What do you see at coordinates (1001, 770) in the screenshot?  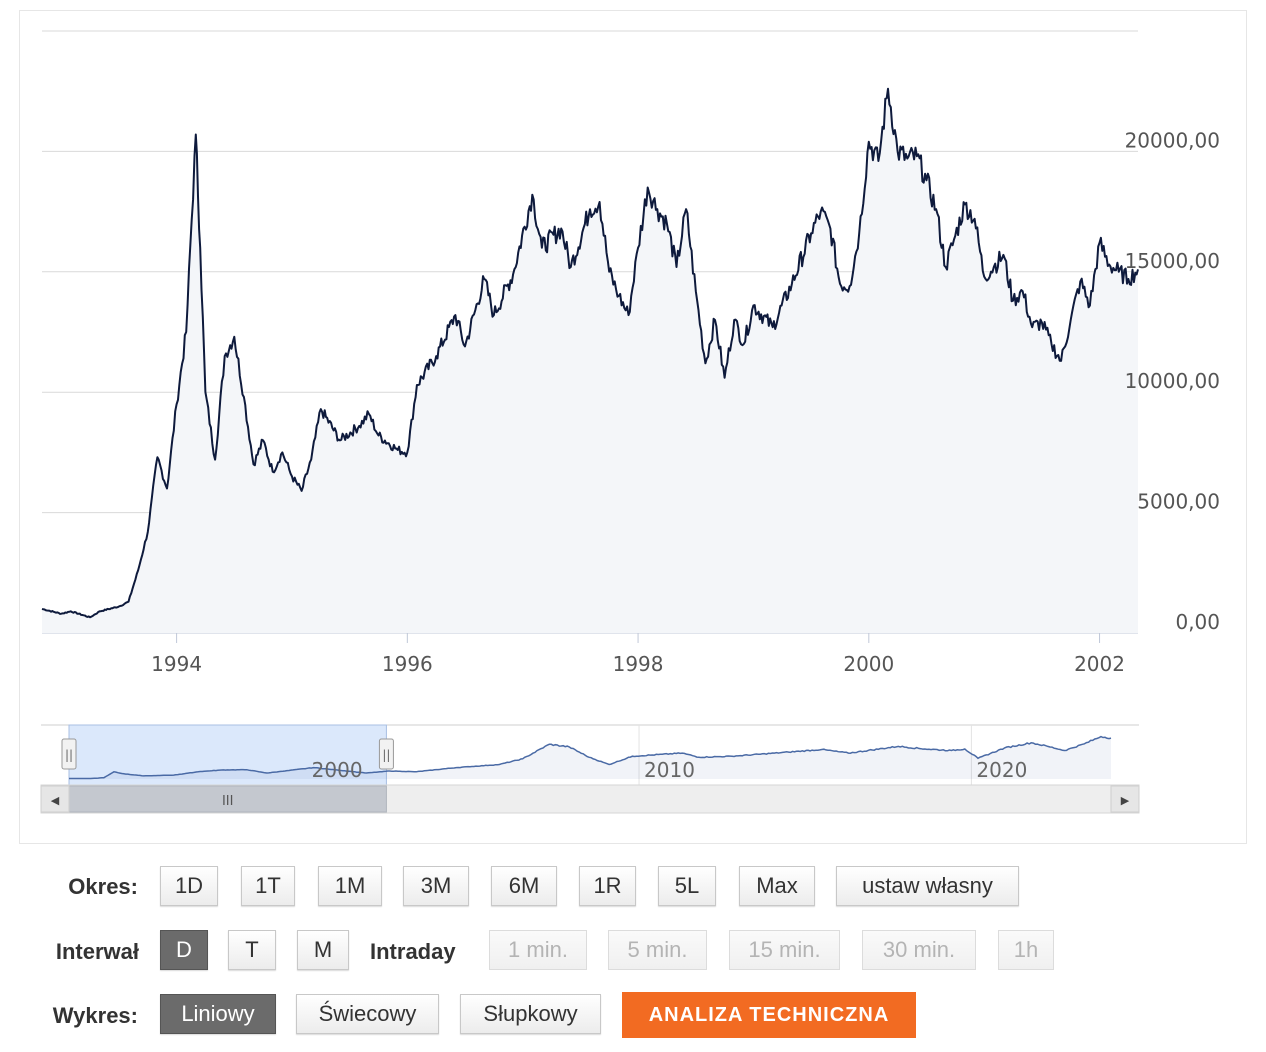 I see `navigator-tick-label: 2020` at bounding box center [1001, 770].